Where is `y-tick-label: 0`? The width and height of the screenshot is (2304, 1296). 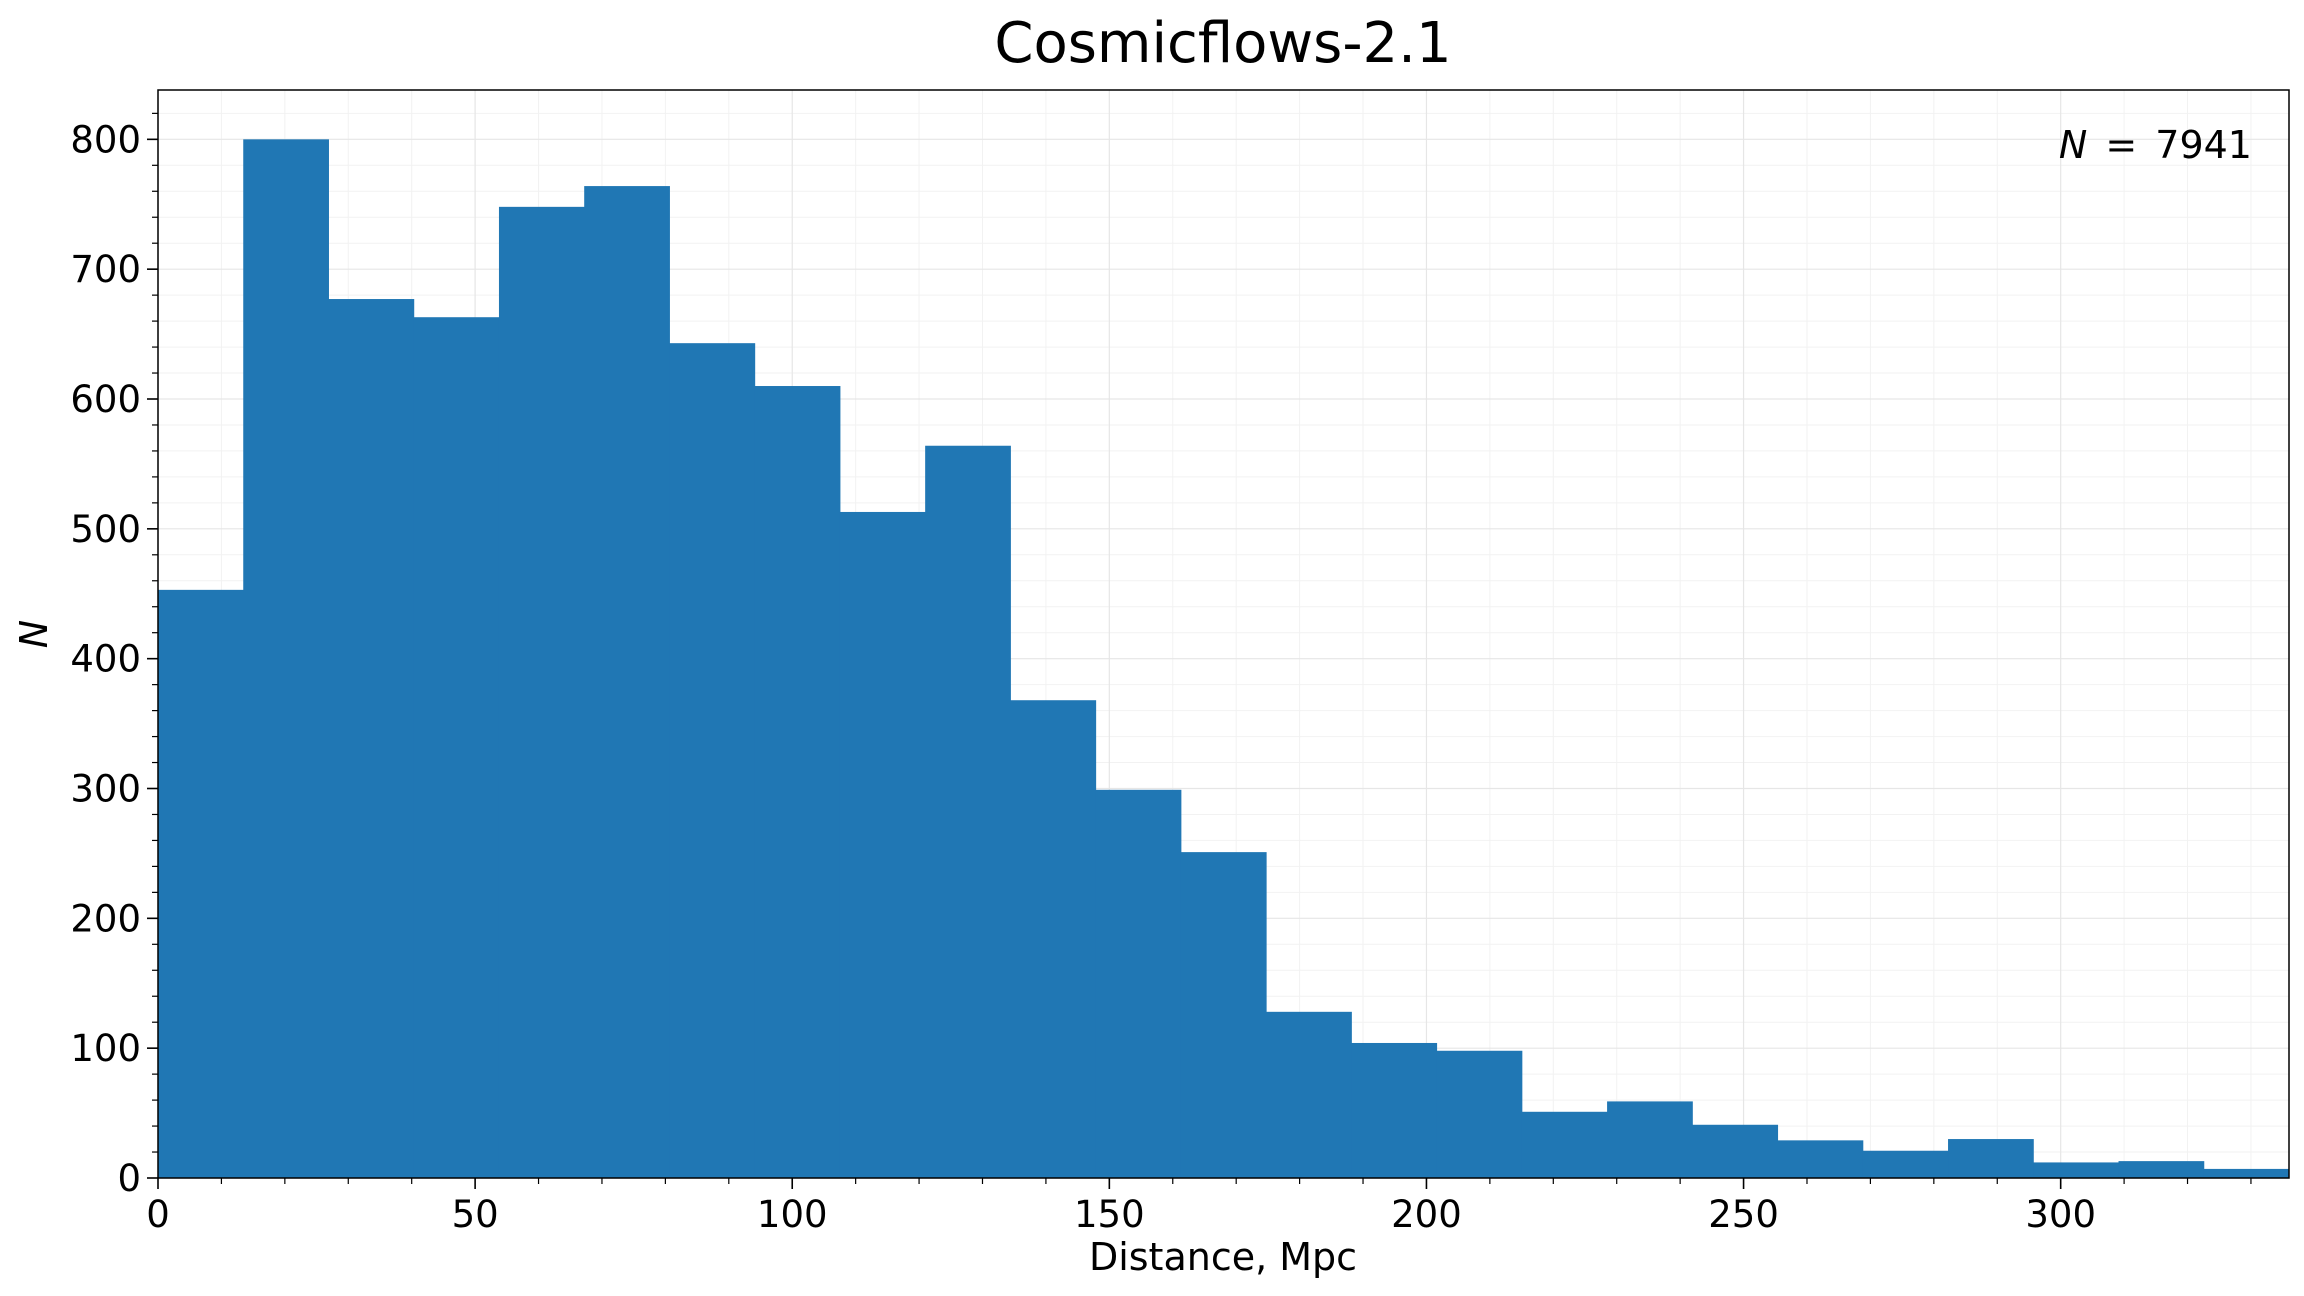 y-tick-label: 0 is located at coordinates (129, 1178).